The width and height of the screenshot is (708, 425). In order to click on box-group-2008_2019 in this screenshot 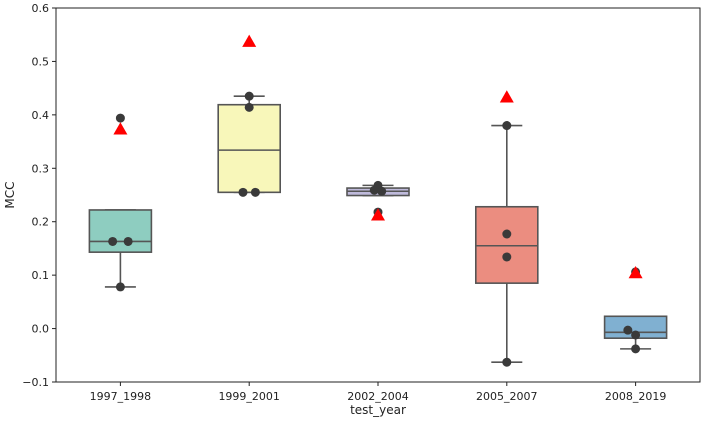, I will do `click(635, 310)`.